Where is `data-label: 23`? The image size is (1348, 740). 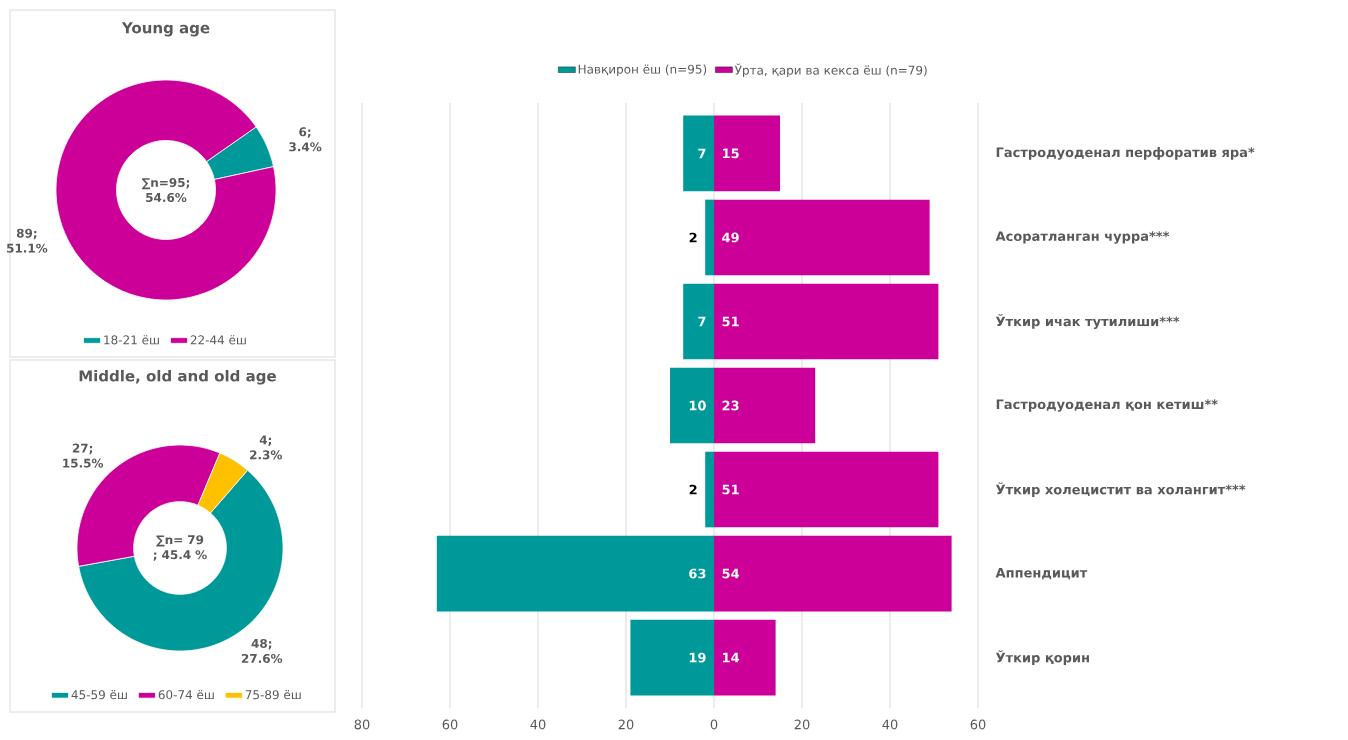 data-label: 23 is located at coordinates (730, 405).